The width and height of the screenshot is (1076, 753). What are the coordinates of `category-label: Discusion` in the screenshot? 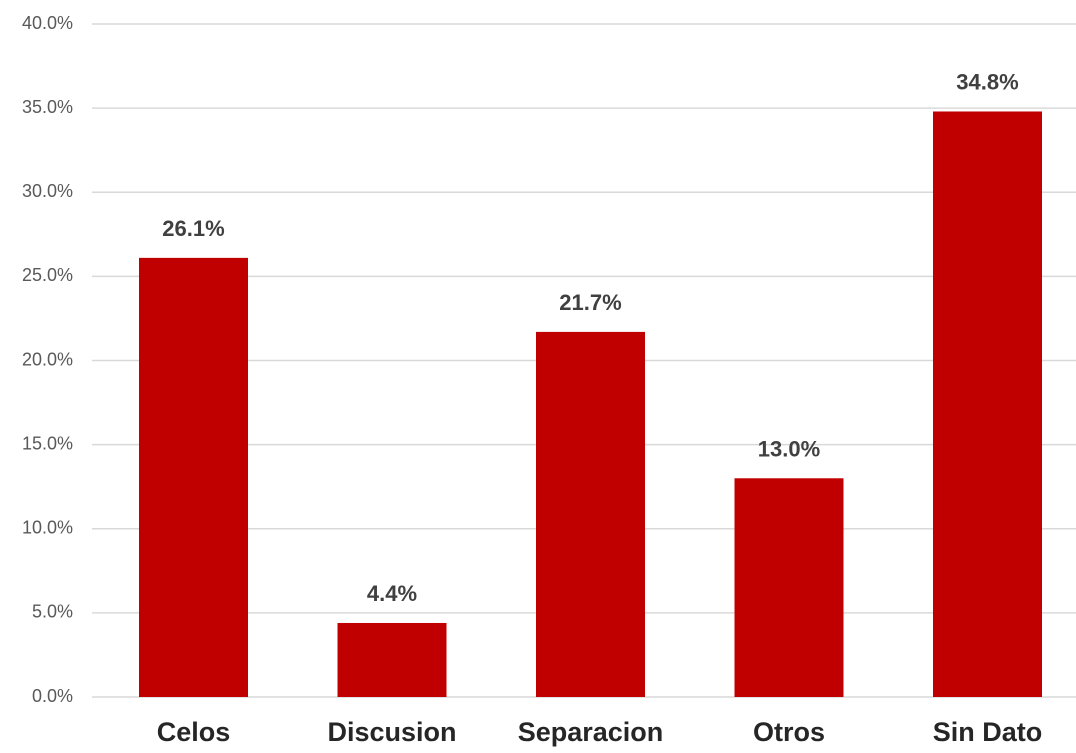 It's located at (391, 732).